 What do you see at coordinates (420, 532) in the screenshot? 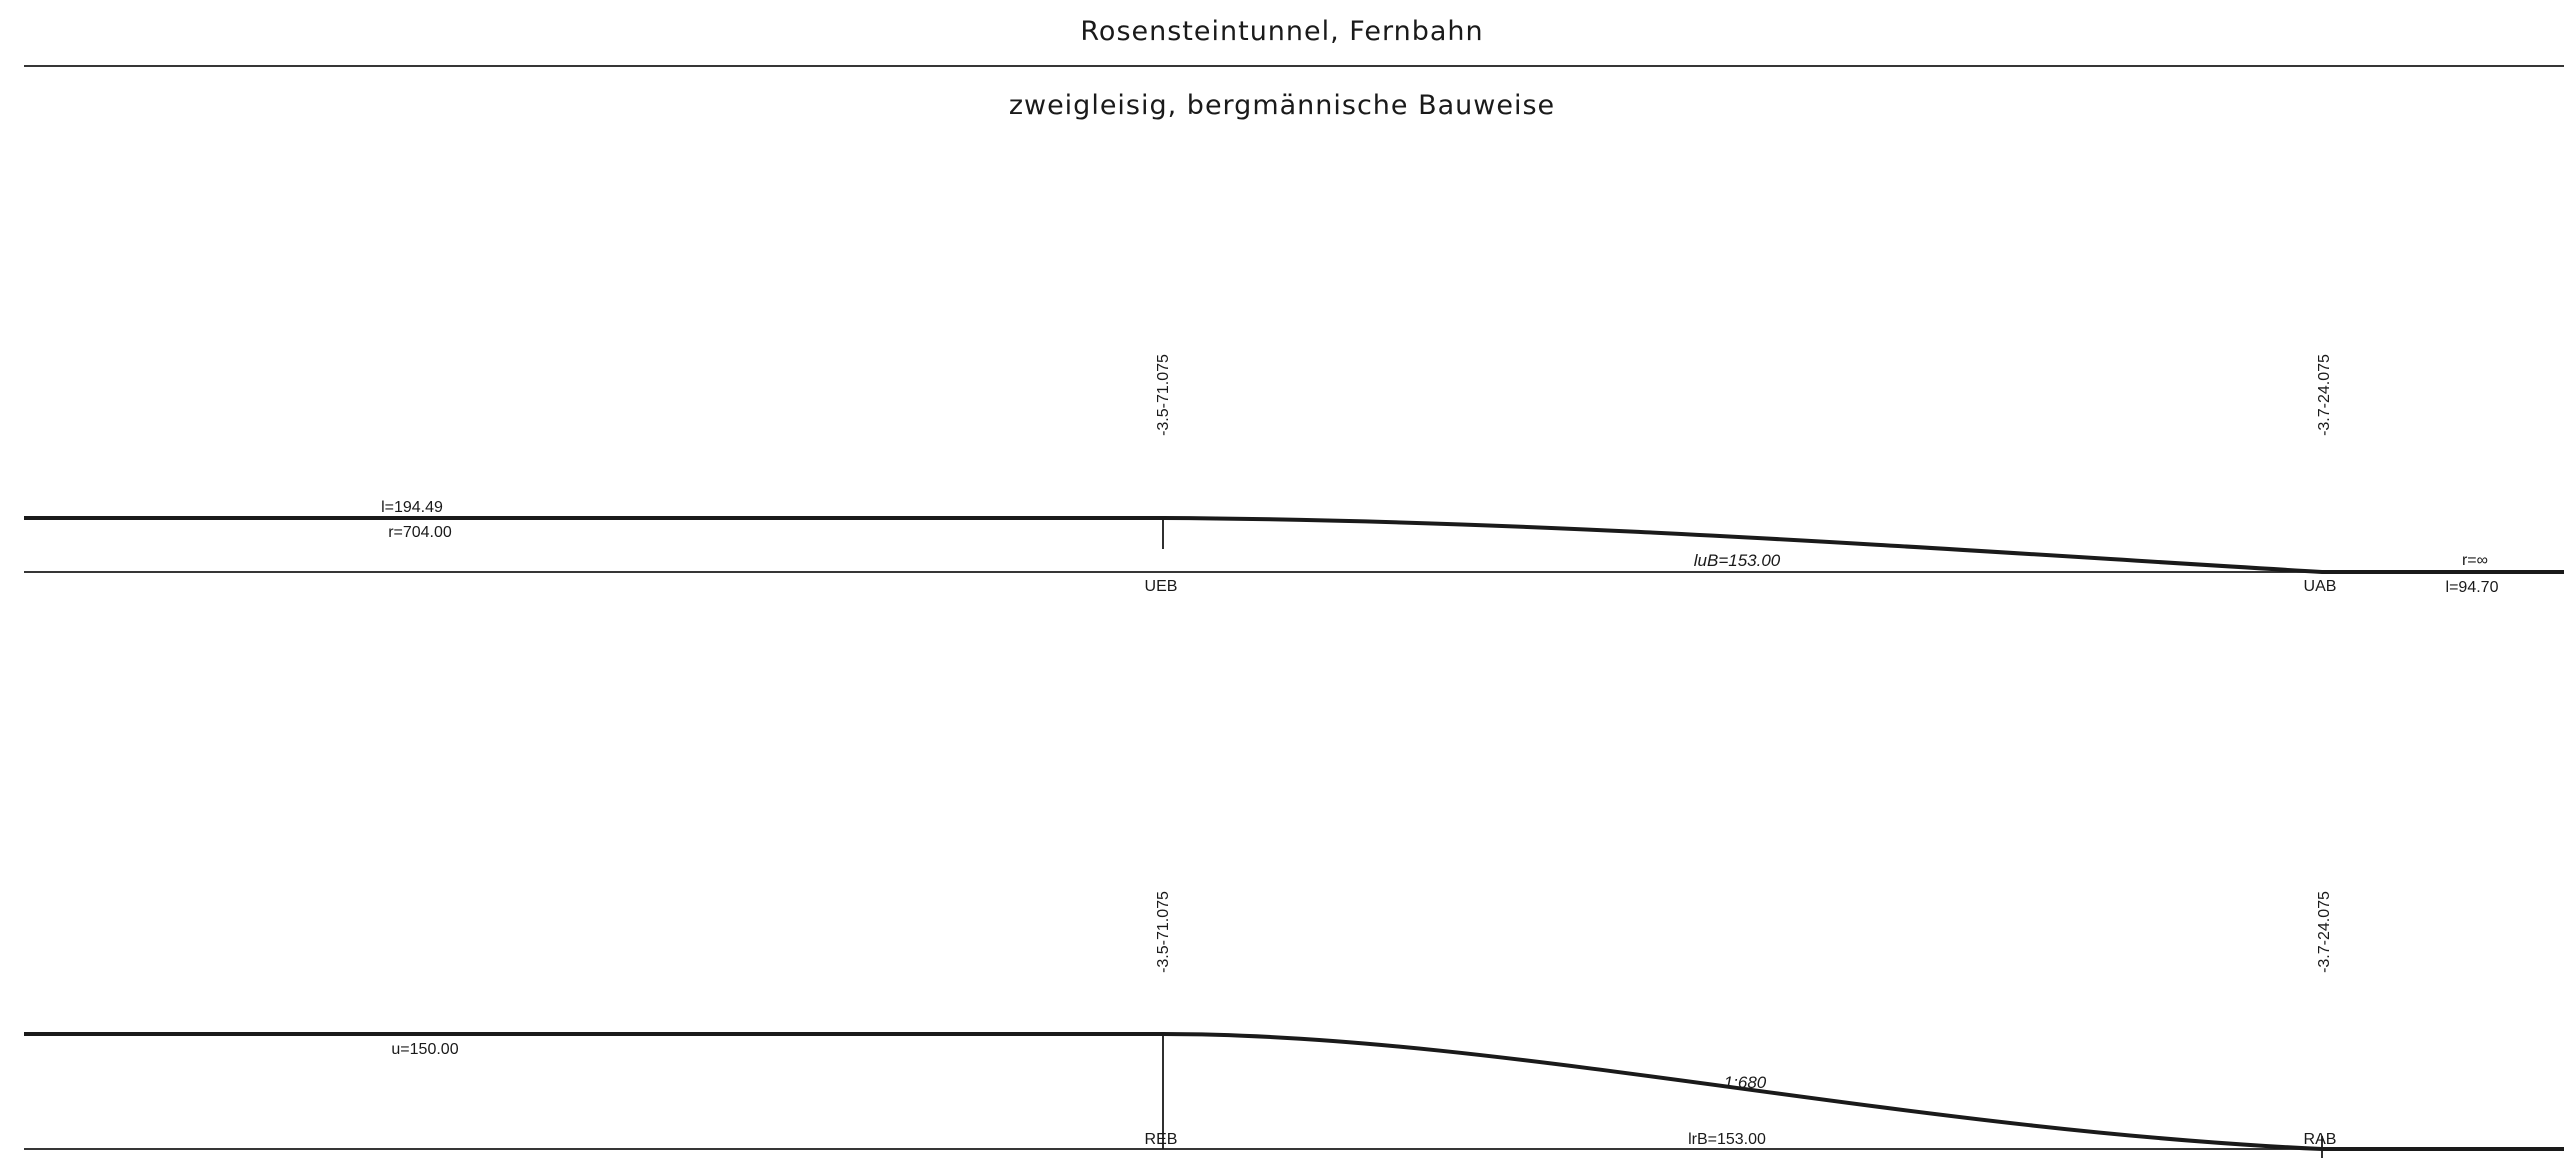
I see `left-radius-label: r=704.00` at bounding box center [420, 532].